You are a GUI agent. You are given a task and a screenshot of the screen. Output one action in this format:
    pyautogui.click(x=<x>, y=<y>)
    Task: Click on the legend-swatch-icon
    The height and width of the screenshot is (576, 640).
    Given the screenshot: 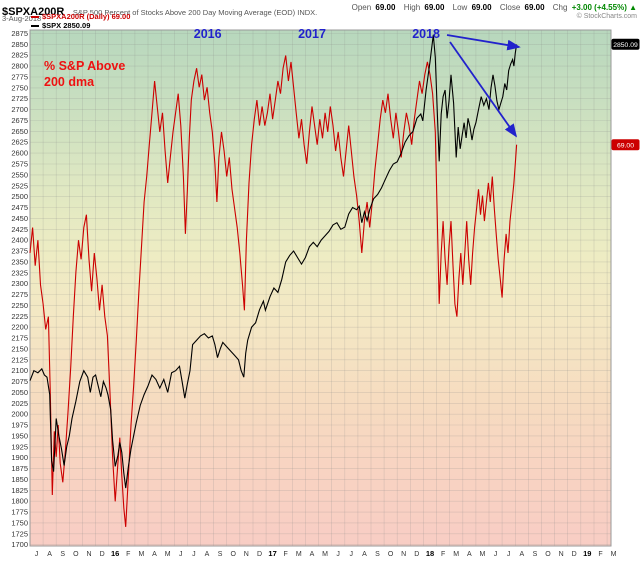 What is the action you would take?
    pyautogui.click(x=35, y=17)
    